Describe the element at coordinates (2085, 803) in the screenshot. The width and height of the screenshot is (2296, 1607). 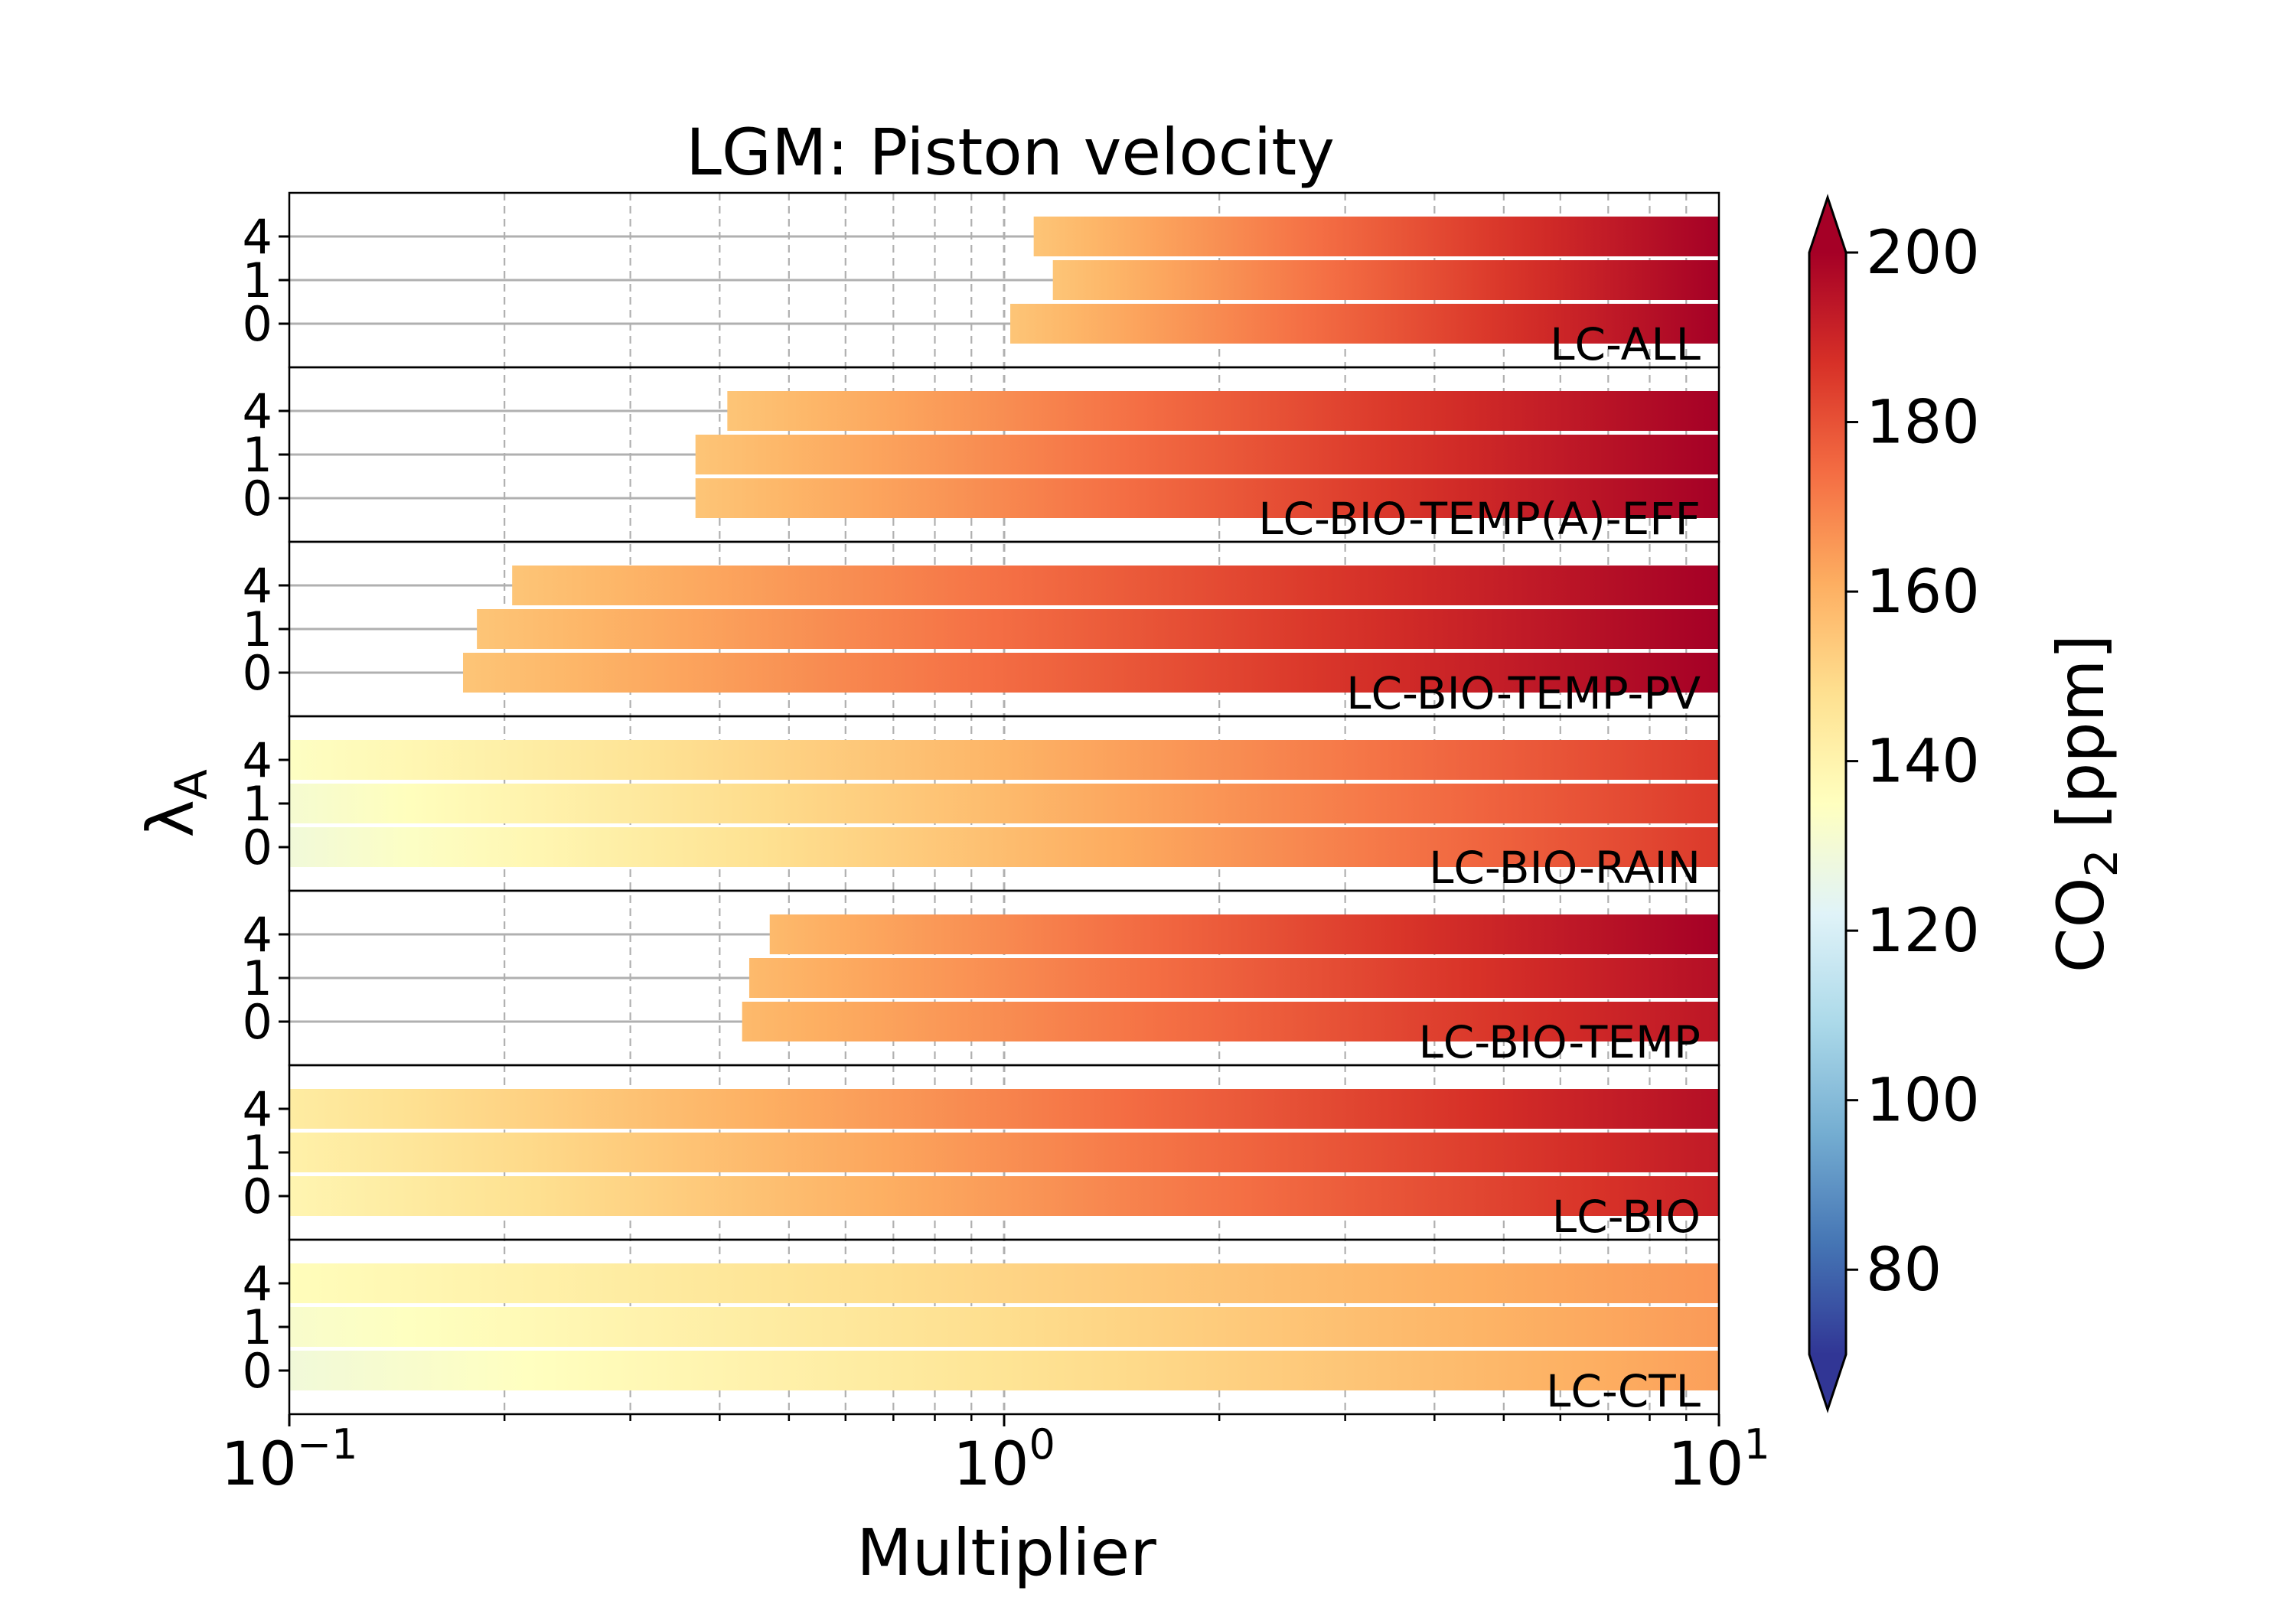
I see `colorbar-label: CO2 [ppm]` at that location.